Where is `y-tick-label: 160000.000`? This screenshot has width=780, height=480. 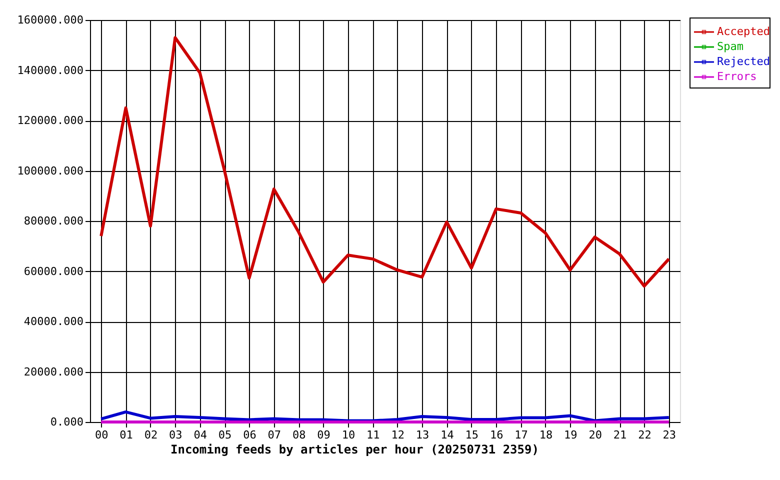 y-tick-label: 160000.000 is located at coordinates (50, 20).